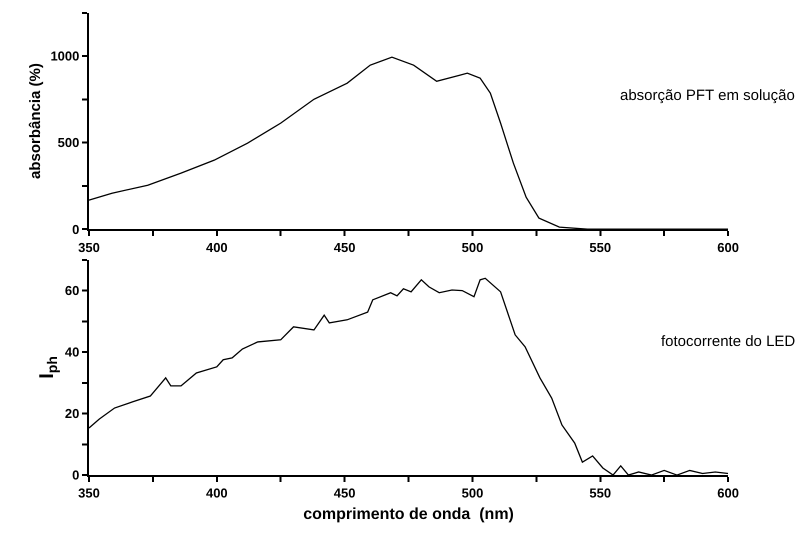 This screenshot has height=538, width=809. I want to click on y-tick-label: 1000, so click(65, 56).